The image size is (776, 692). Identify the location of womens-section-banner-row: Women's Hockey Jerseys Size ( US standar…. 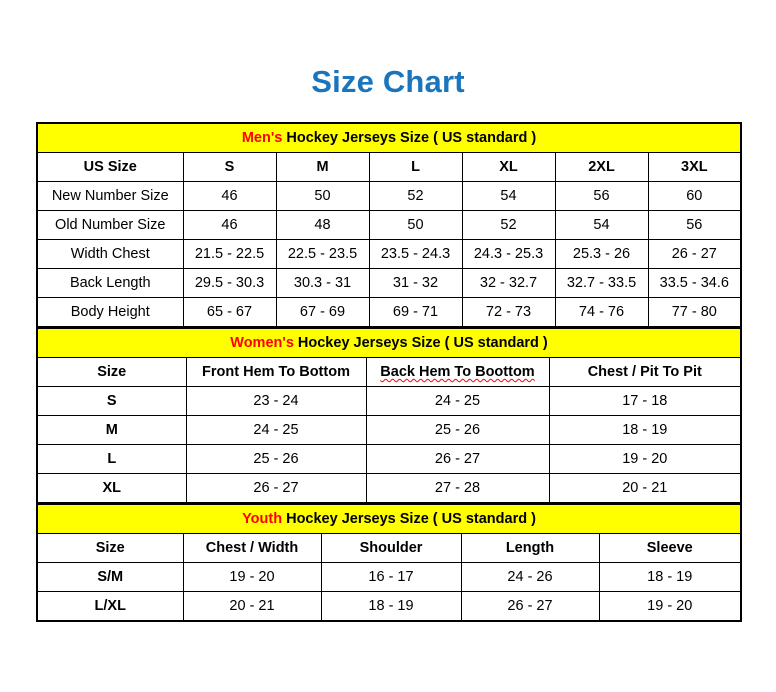
(389, 342).